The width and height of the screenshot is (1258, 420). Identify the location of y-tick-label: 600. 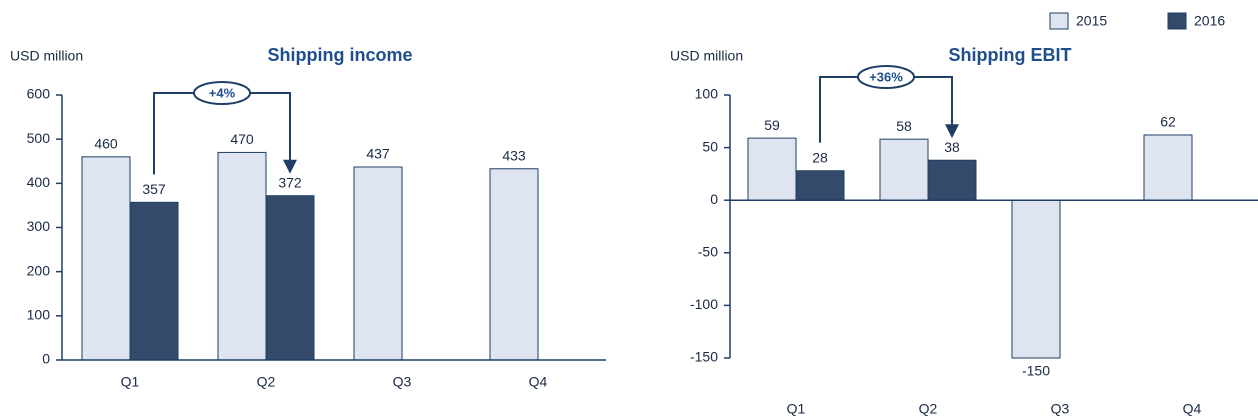
(39, 94).